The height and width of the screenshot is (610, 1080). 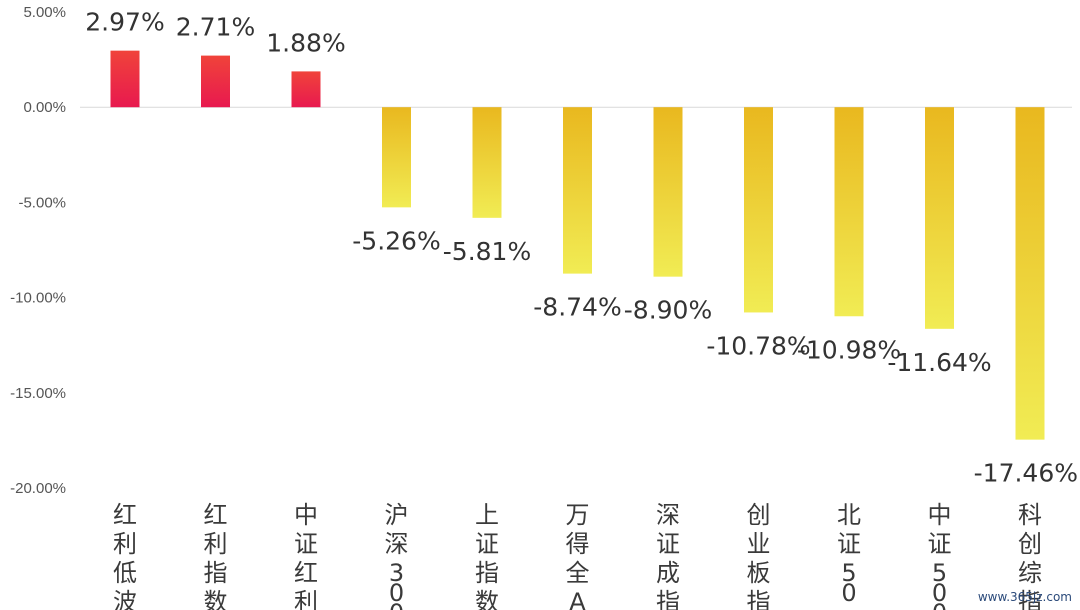 I want to click on x-tick-label: 万得全 A, so click(x=578, y=555).